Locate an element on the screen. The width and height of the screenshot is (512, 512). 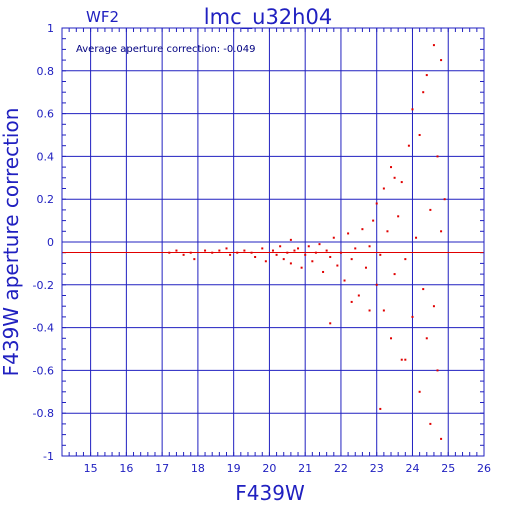
panel-label: WF2 is located at coordinates (102, 17).